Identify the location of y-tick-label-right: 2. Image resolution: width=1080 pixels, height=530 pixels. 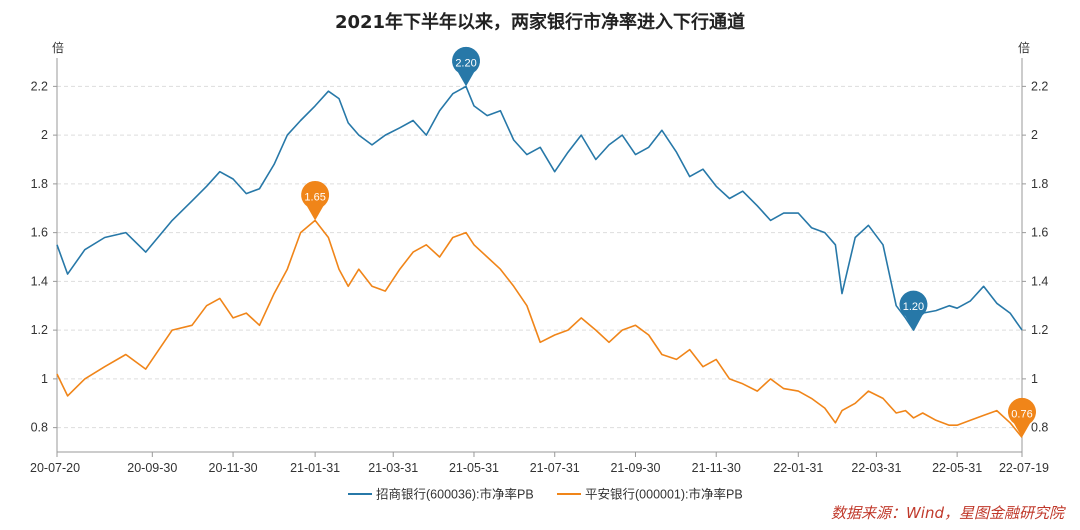
(1034, 135).